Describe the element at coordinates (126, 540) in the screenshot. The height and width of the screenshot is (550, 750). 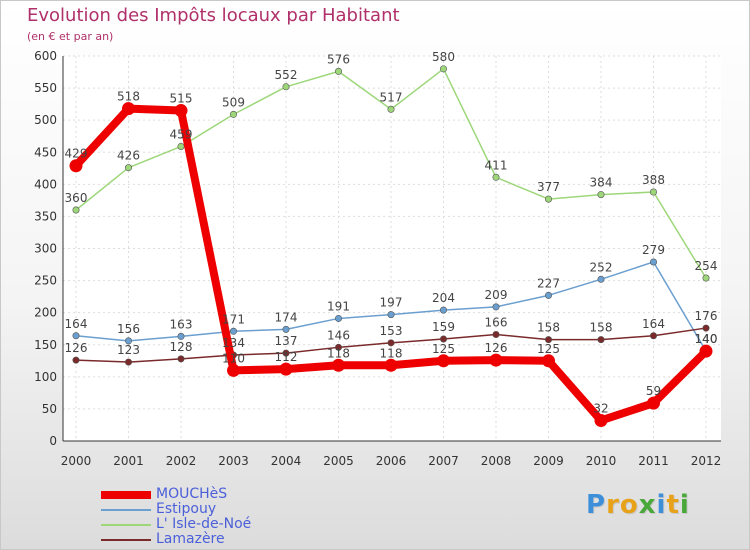
I see `legend-swatch-lamazere` at that location.